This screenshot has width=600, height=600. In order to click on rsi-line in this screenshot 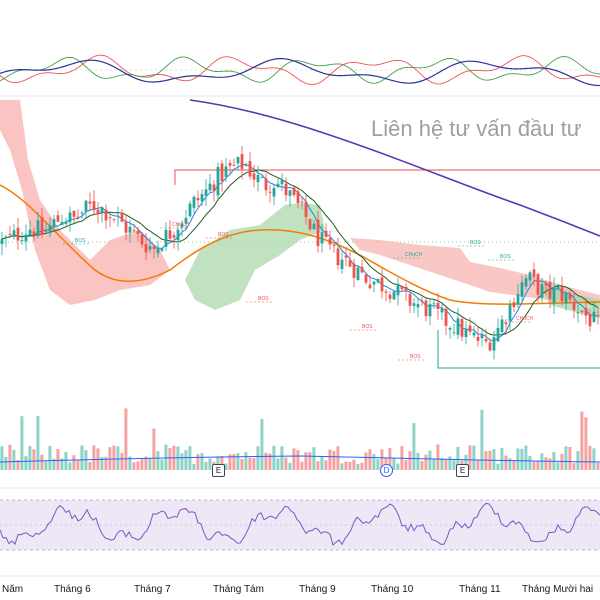, I will do `click(300, 524)`.